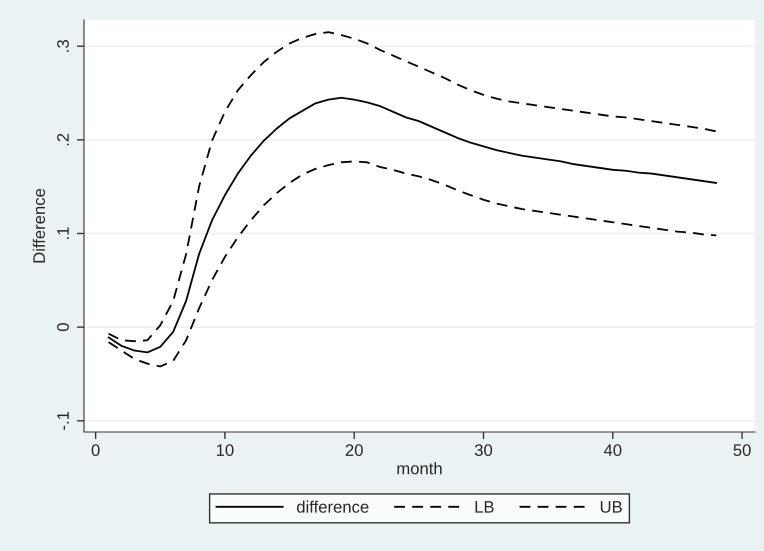 The image size is (764, 551). What do you see at coordinates (419, 468) in the screenshot?
I see `x-axis-title: month` at bounding box center [419, 468].